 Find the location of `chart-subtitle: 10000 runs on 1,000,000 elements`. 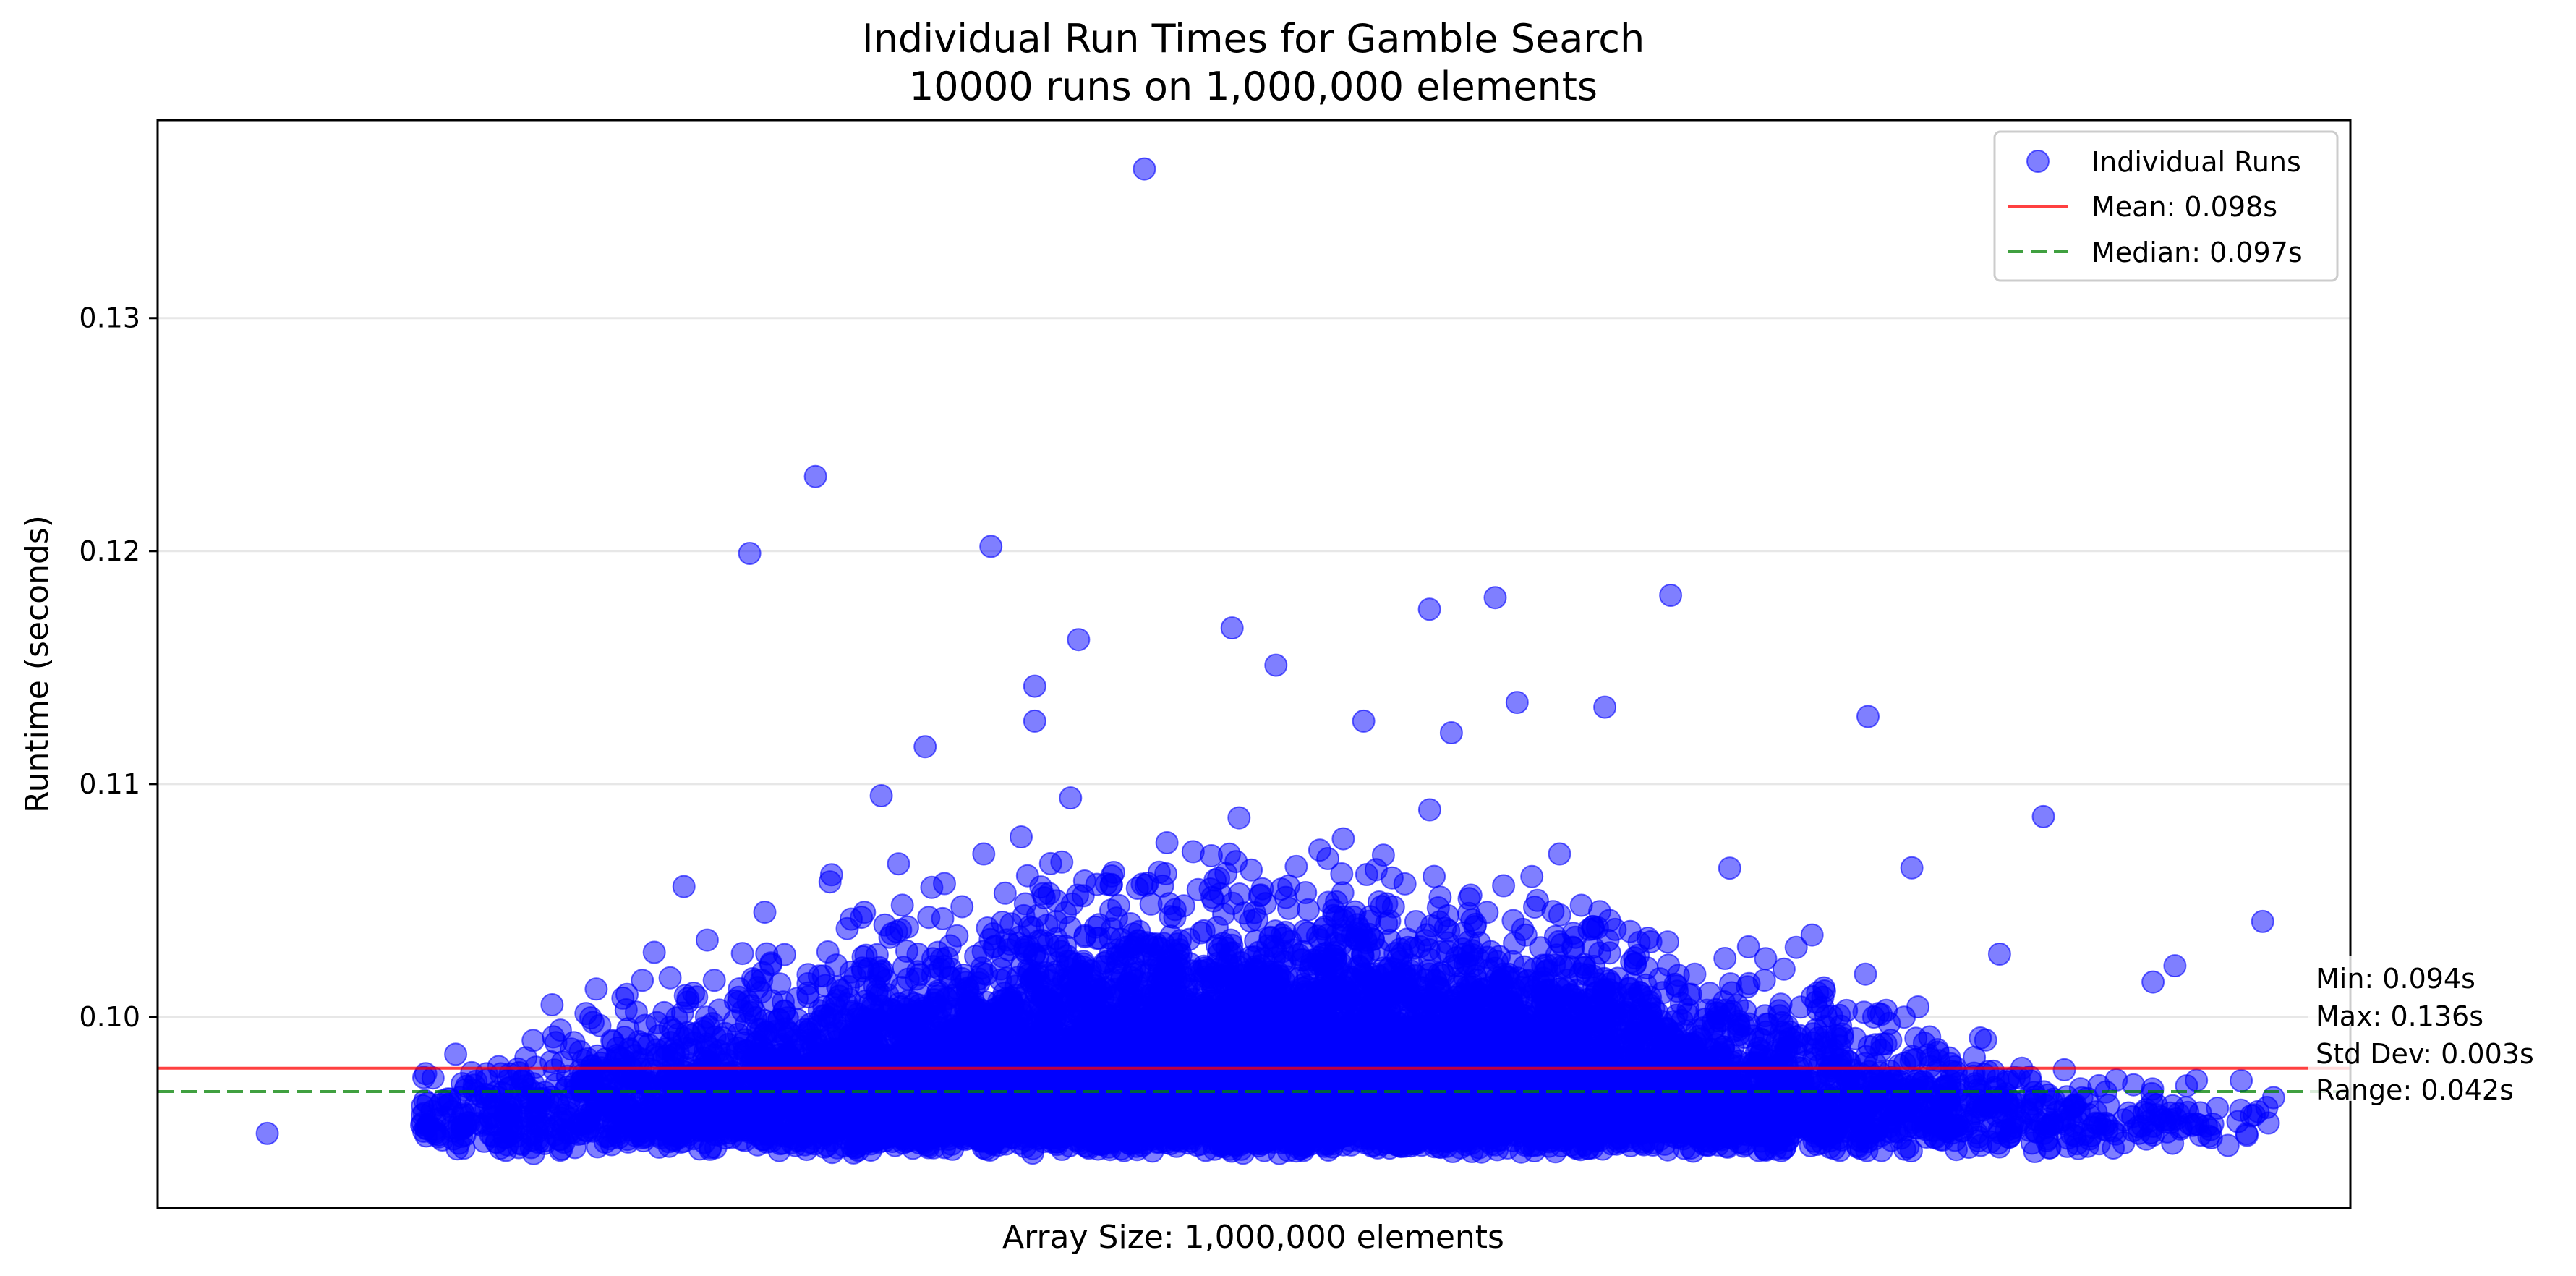

chart-subtitle: 10000 runs on 1,000,000 elements is located at coordinates (1253, 86).